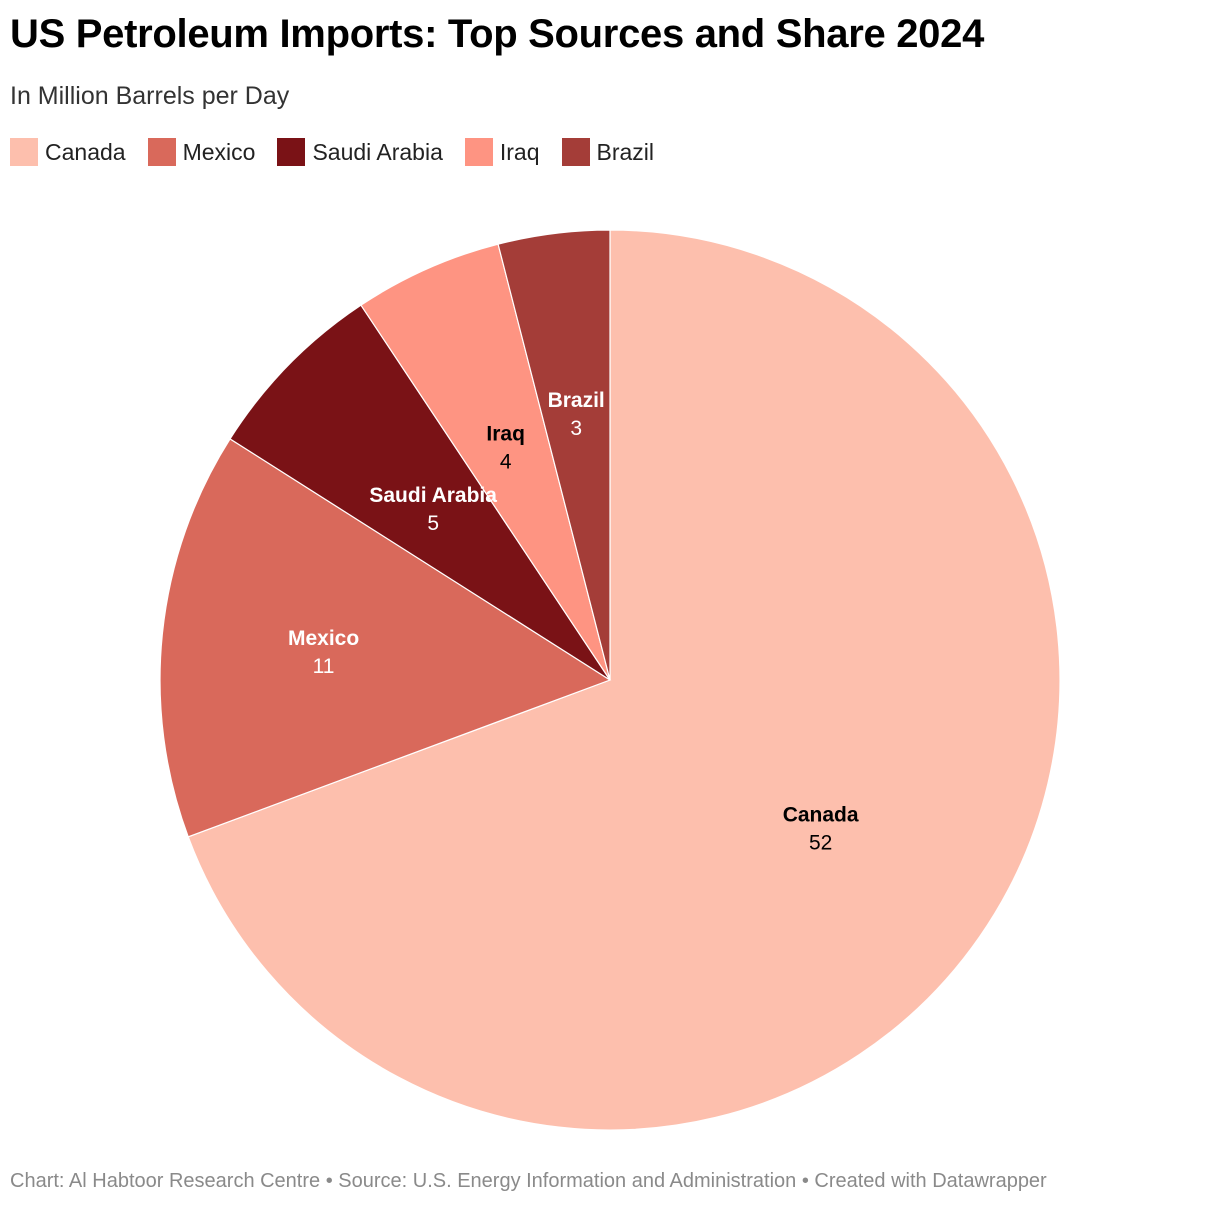 This screenshot has width=1220, height=1206. Describe the element at coordinates (506, 462) in the screenshot. I see `slice-value-iraq: 4` at that location.